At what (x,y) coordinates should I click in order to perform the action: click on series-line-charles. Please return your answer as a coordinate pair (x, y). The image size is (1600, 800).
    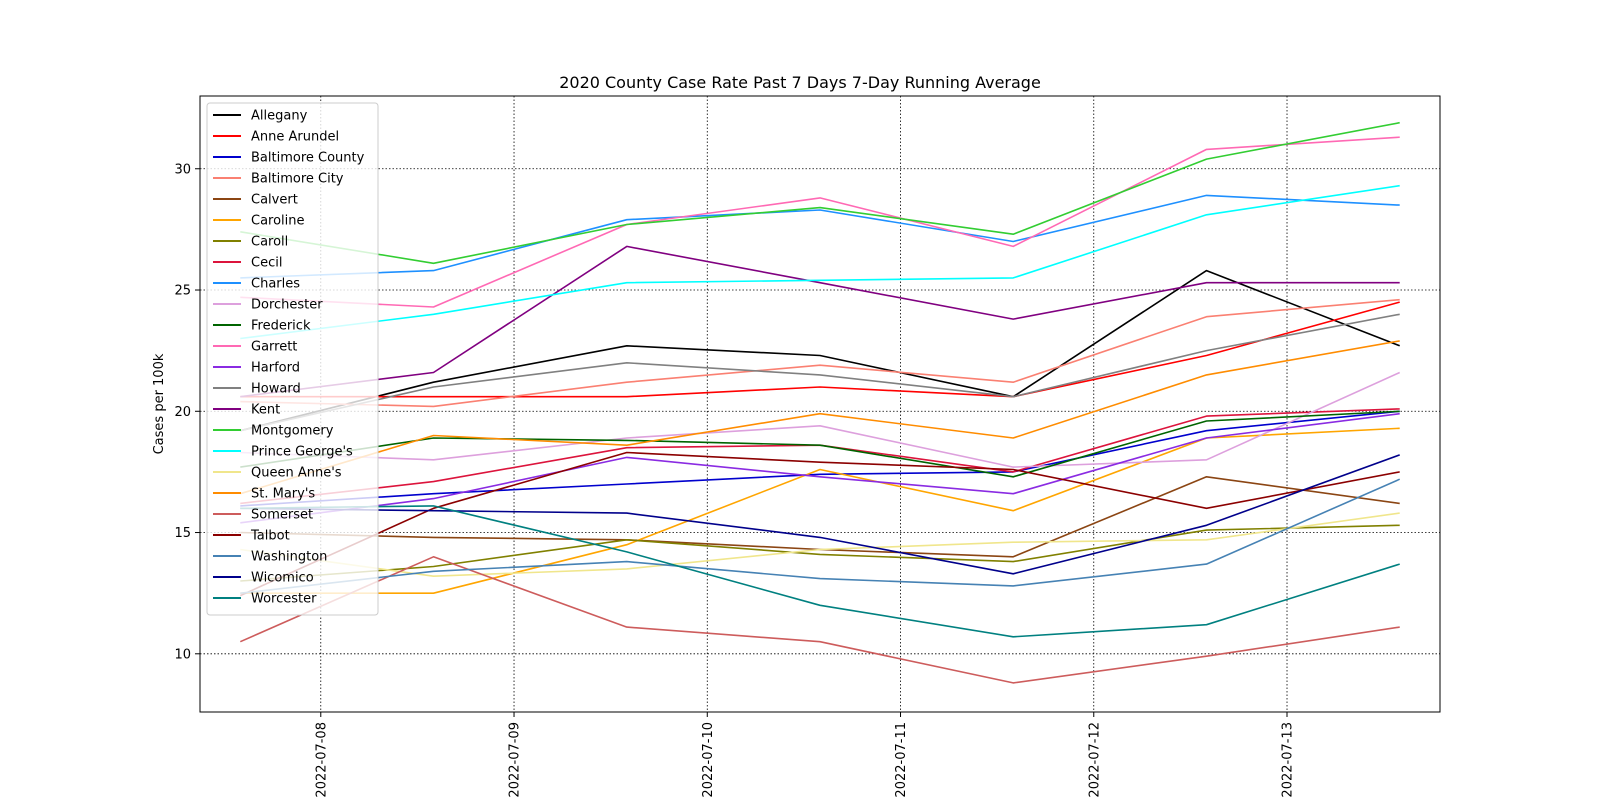
    Looking at the image, I should click on (820, 236).